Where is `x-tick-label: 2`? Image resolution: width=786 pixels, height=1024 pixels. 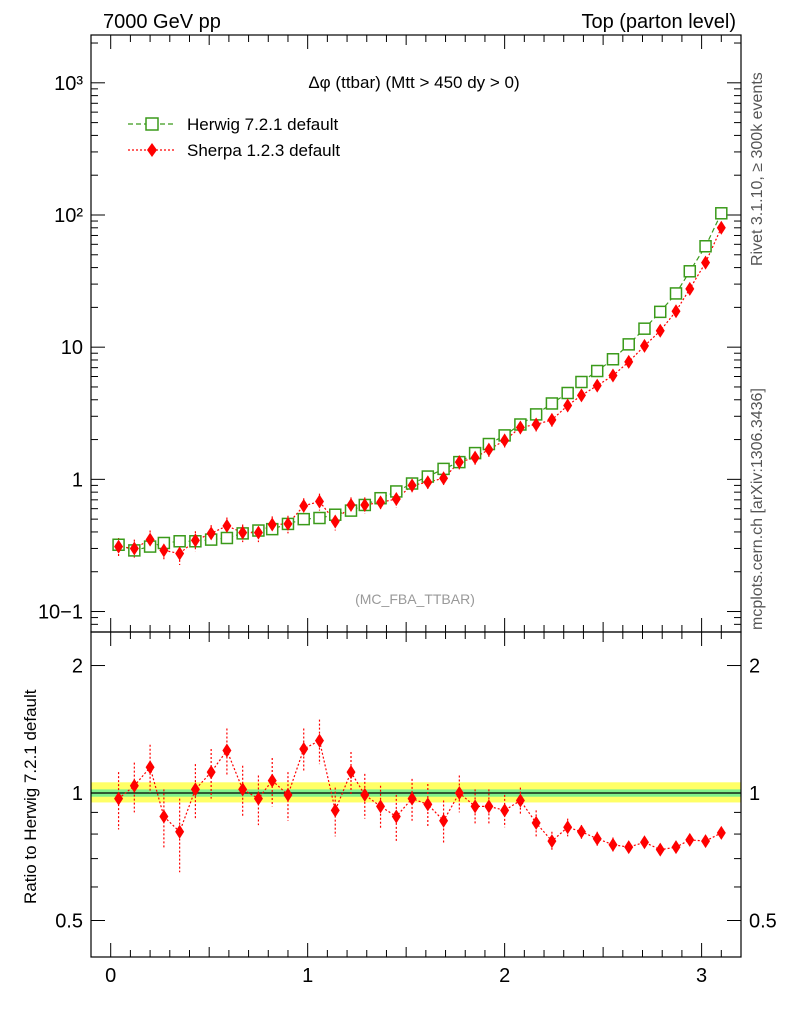 x-tick-label: 2 is located at coordinates (504, 976).